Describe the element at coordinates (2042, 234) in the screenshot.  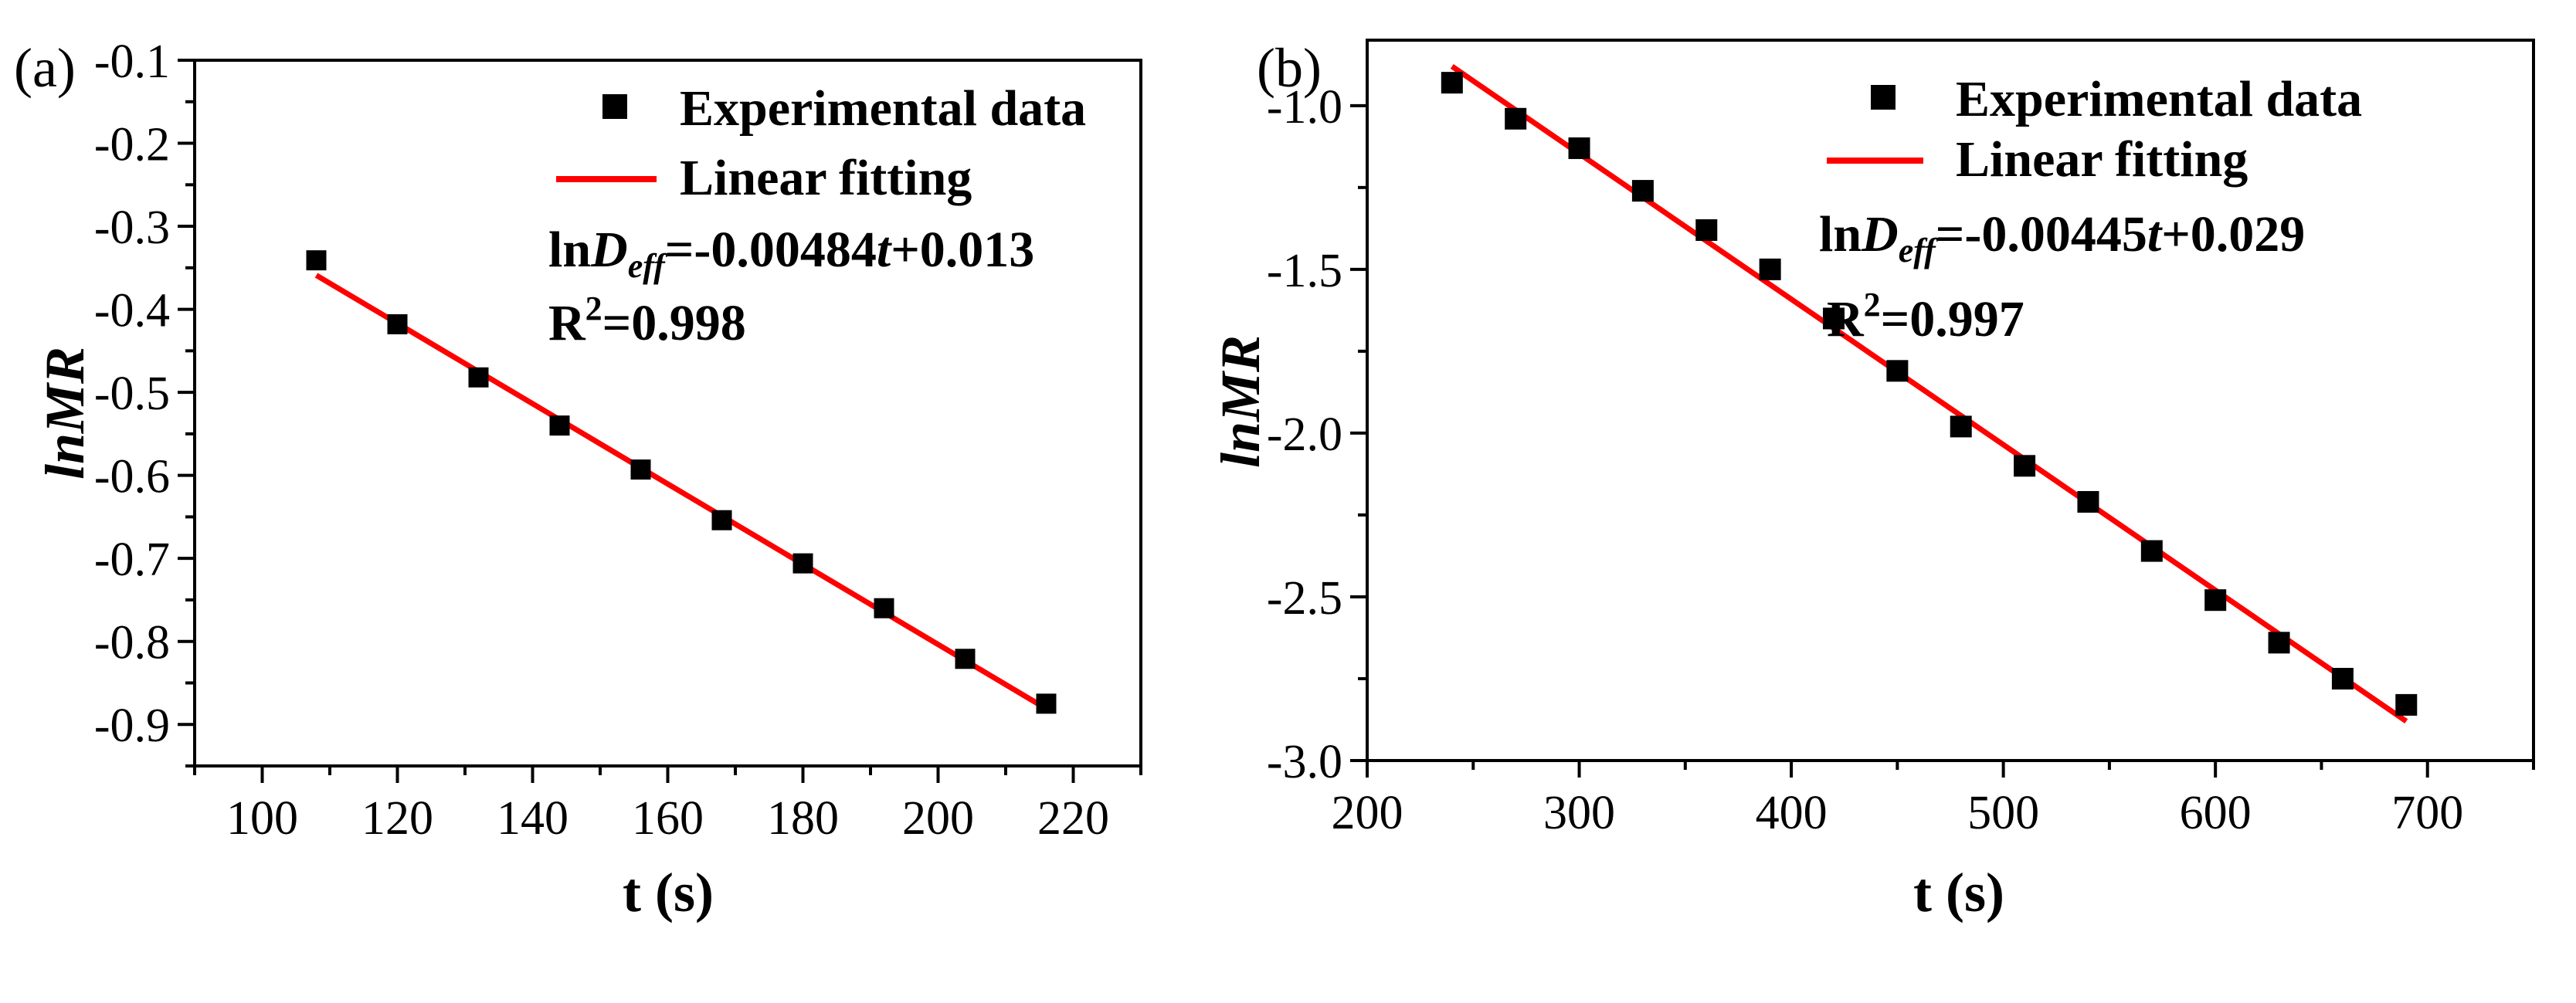
I see `panel-b-eq-mid: =-0.00445` at that location.